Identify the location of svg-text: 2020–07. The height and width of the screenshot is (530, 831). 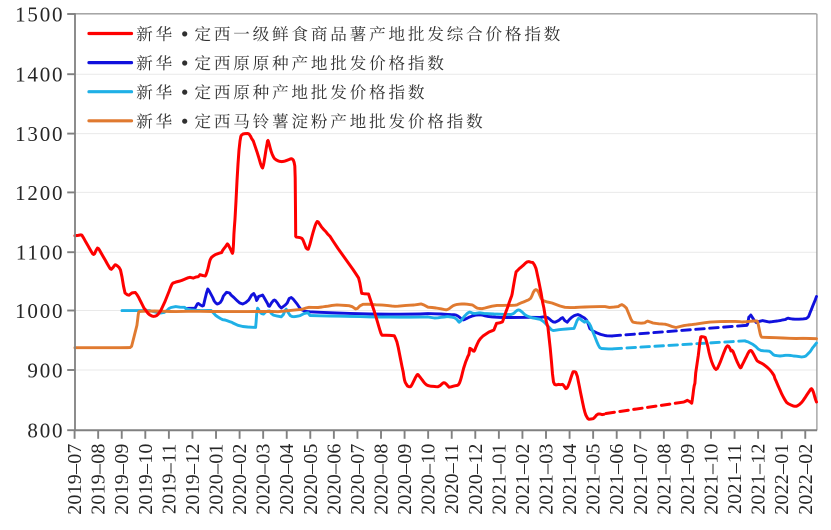
(358, 478).